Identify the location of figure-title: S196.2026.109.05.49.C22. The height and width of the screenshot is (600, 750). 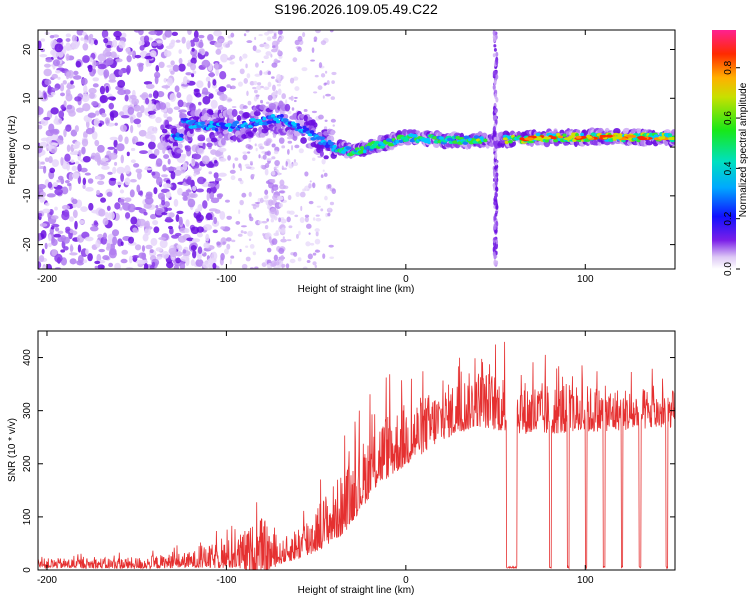
(356, 9).